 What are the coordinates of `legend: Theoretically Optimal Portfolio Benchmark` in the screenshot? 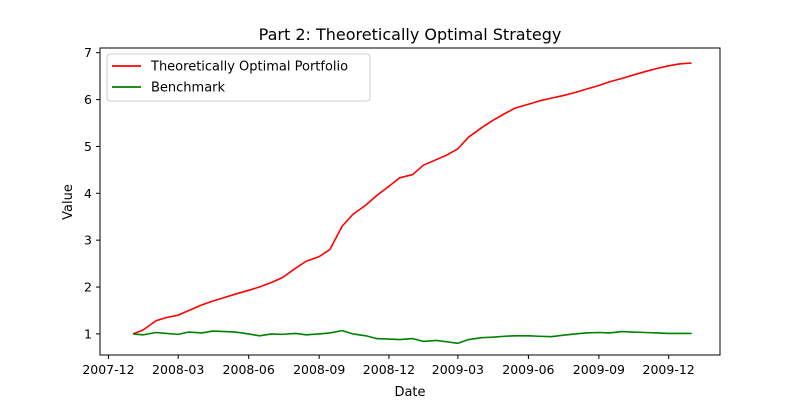 It's located at (238, 77).